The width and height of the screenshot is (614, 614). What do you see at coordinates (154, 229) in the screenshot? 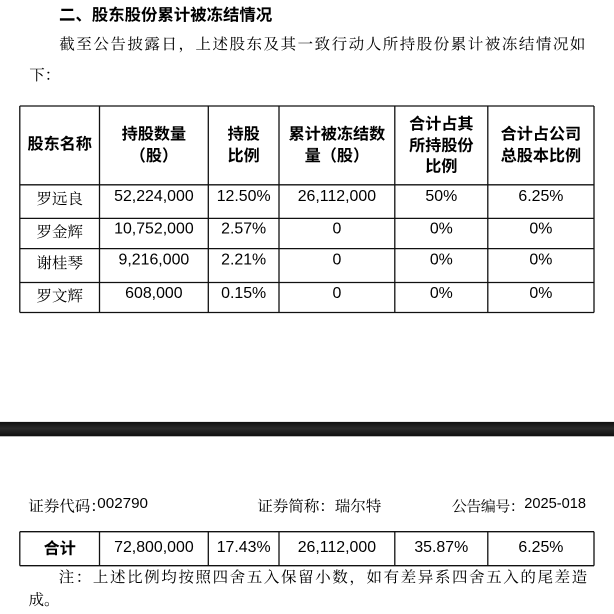
I see `svg-text: 10,752,000` at bounding box center [154, 229].